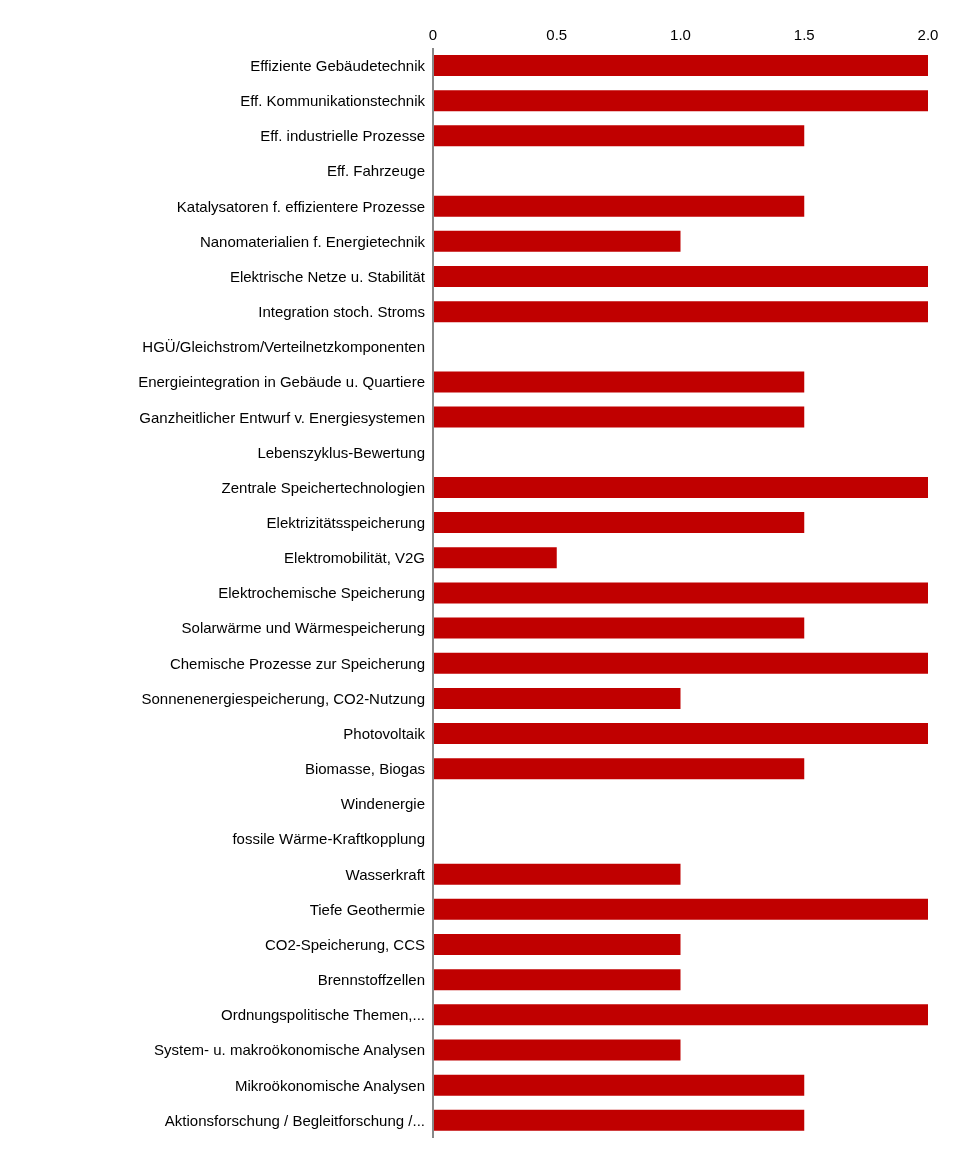  Describe the element at coordinates (341, 452) in the screenshot. I see `y-tick-label: Lebenszyklus-Bewertung` at that location.